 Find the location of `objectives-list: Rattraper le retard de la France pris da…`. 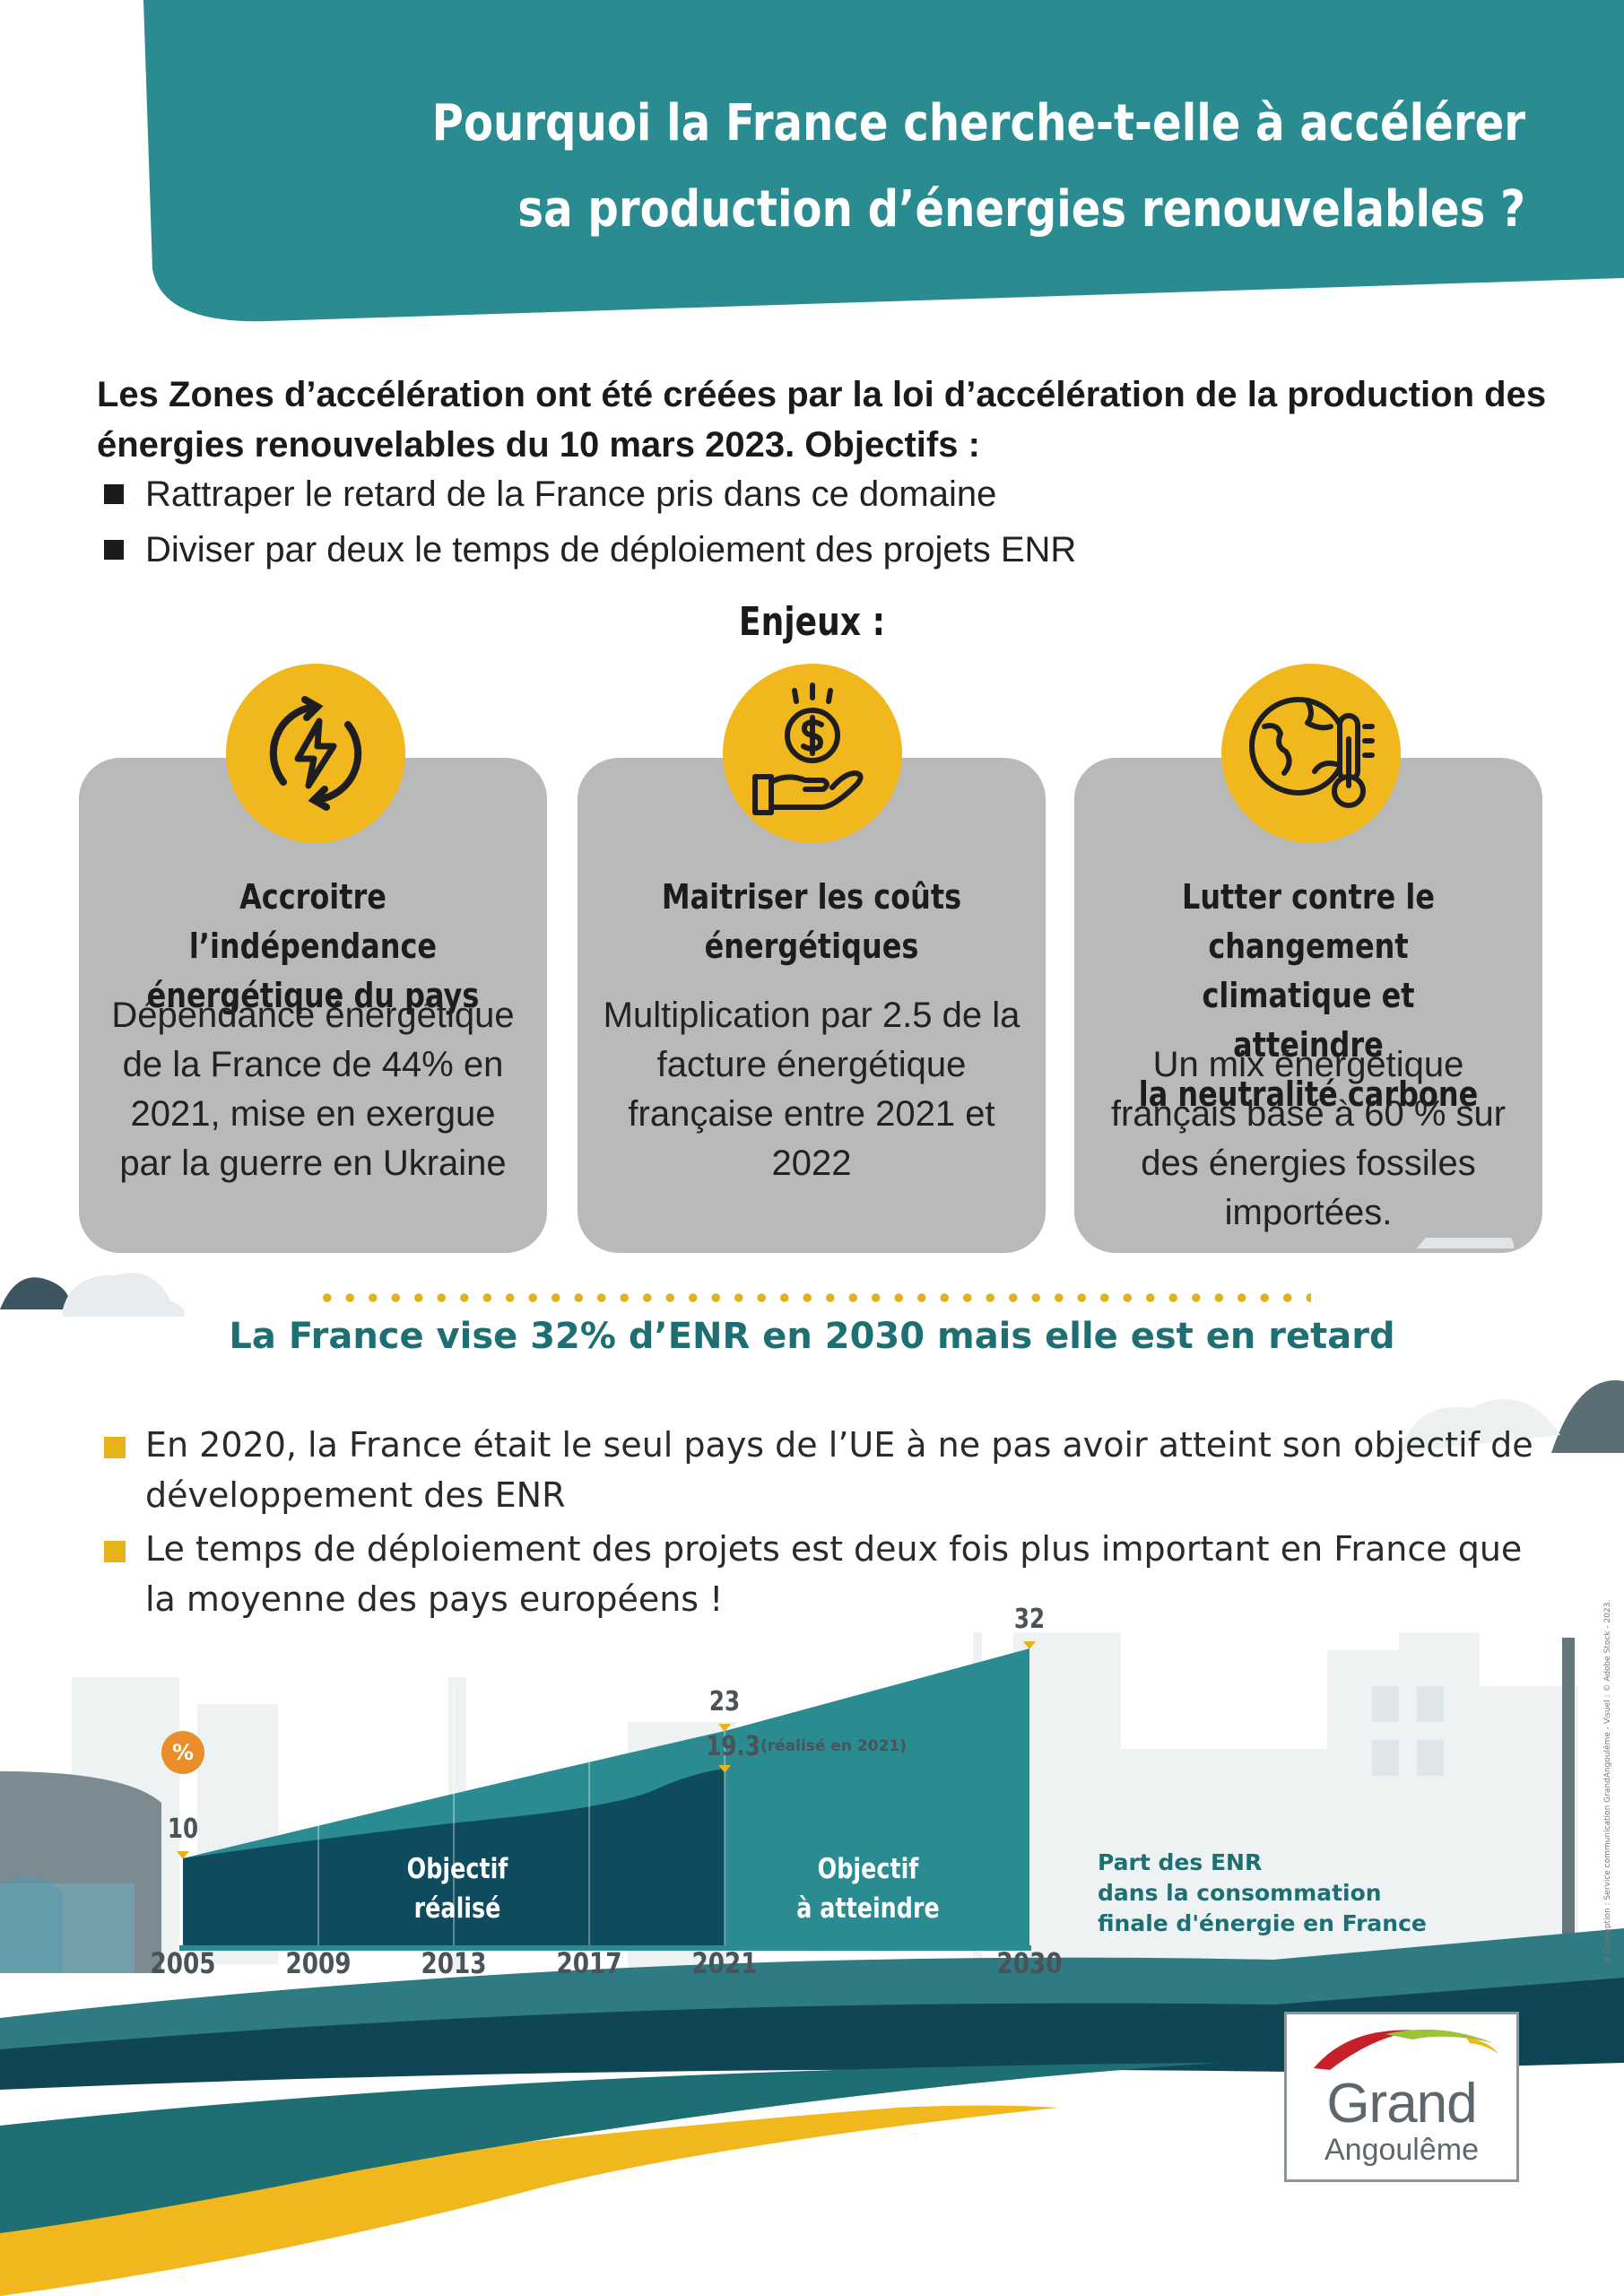

objectives-list: Rattraper le retard de la France pris da… is located at coordinates (776, 522).